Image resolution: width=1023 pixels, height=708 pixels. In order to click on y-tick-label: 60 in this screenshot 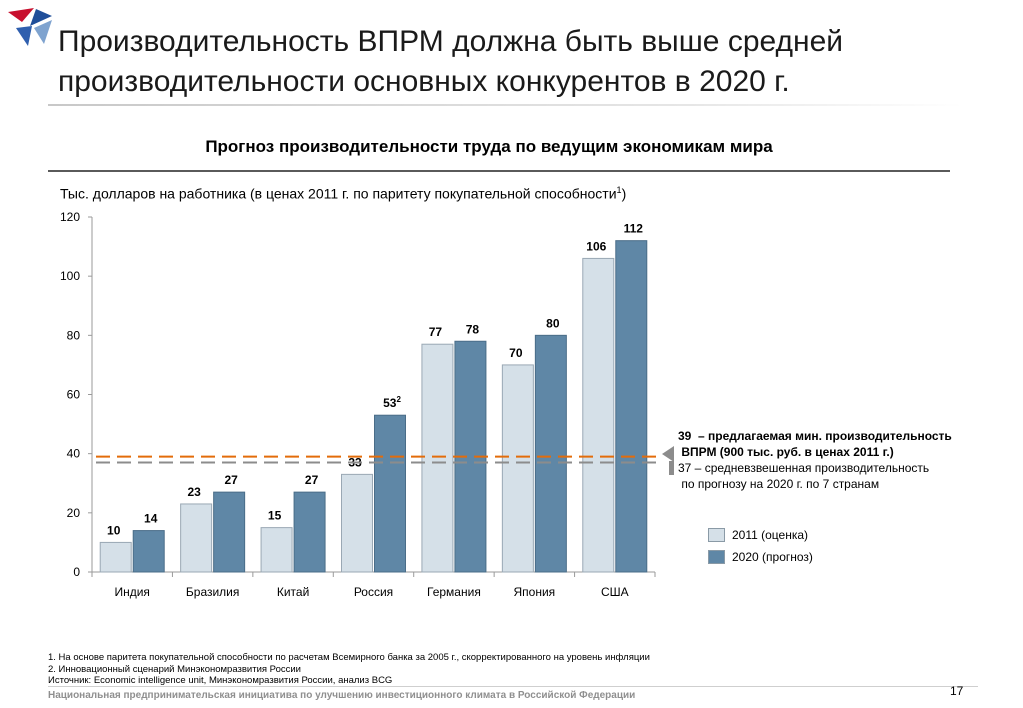, I will do `click(74, 395)`.